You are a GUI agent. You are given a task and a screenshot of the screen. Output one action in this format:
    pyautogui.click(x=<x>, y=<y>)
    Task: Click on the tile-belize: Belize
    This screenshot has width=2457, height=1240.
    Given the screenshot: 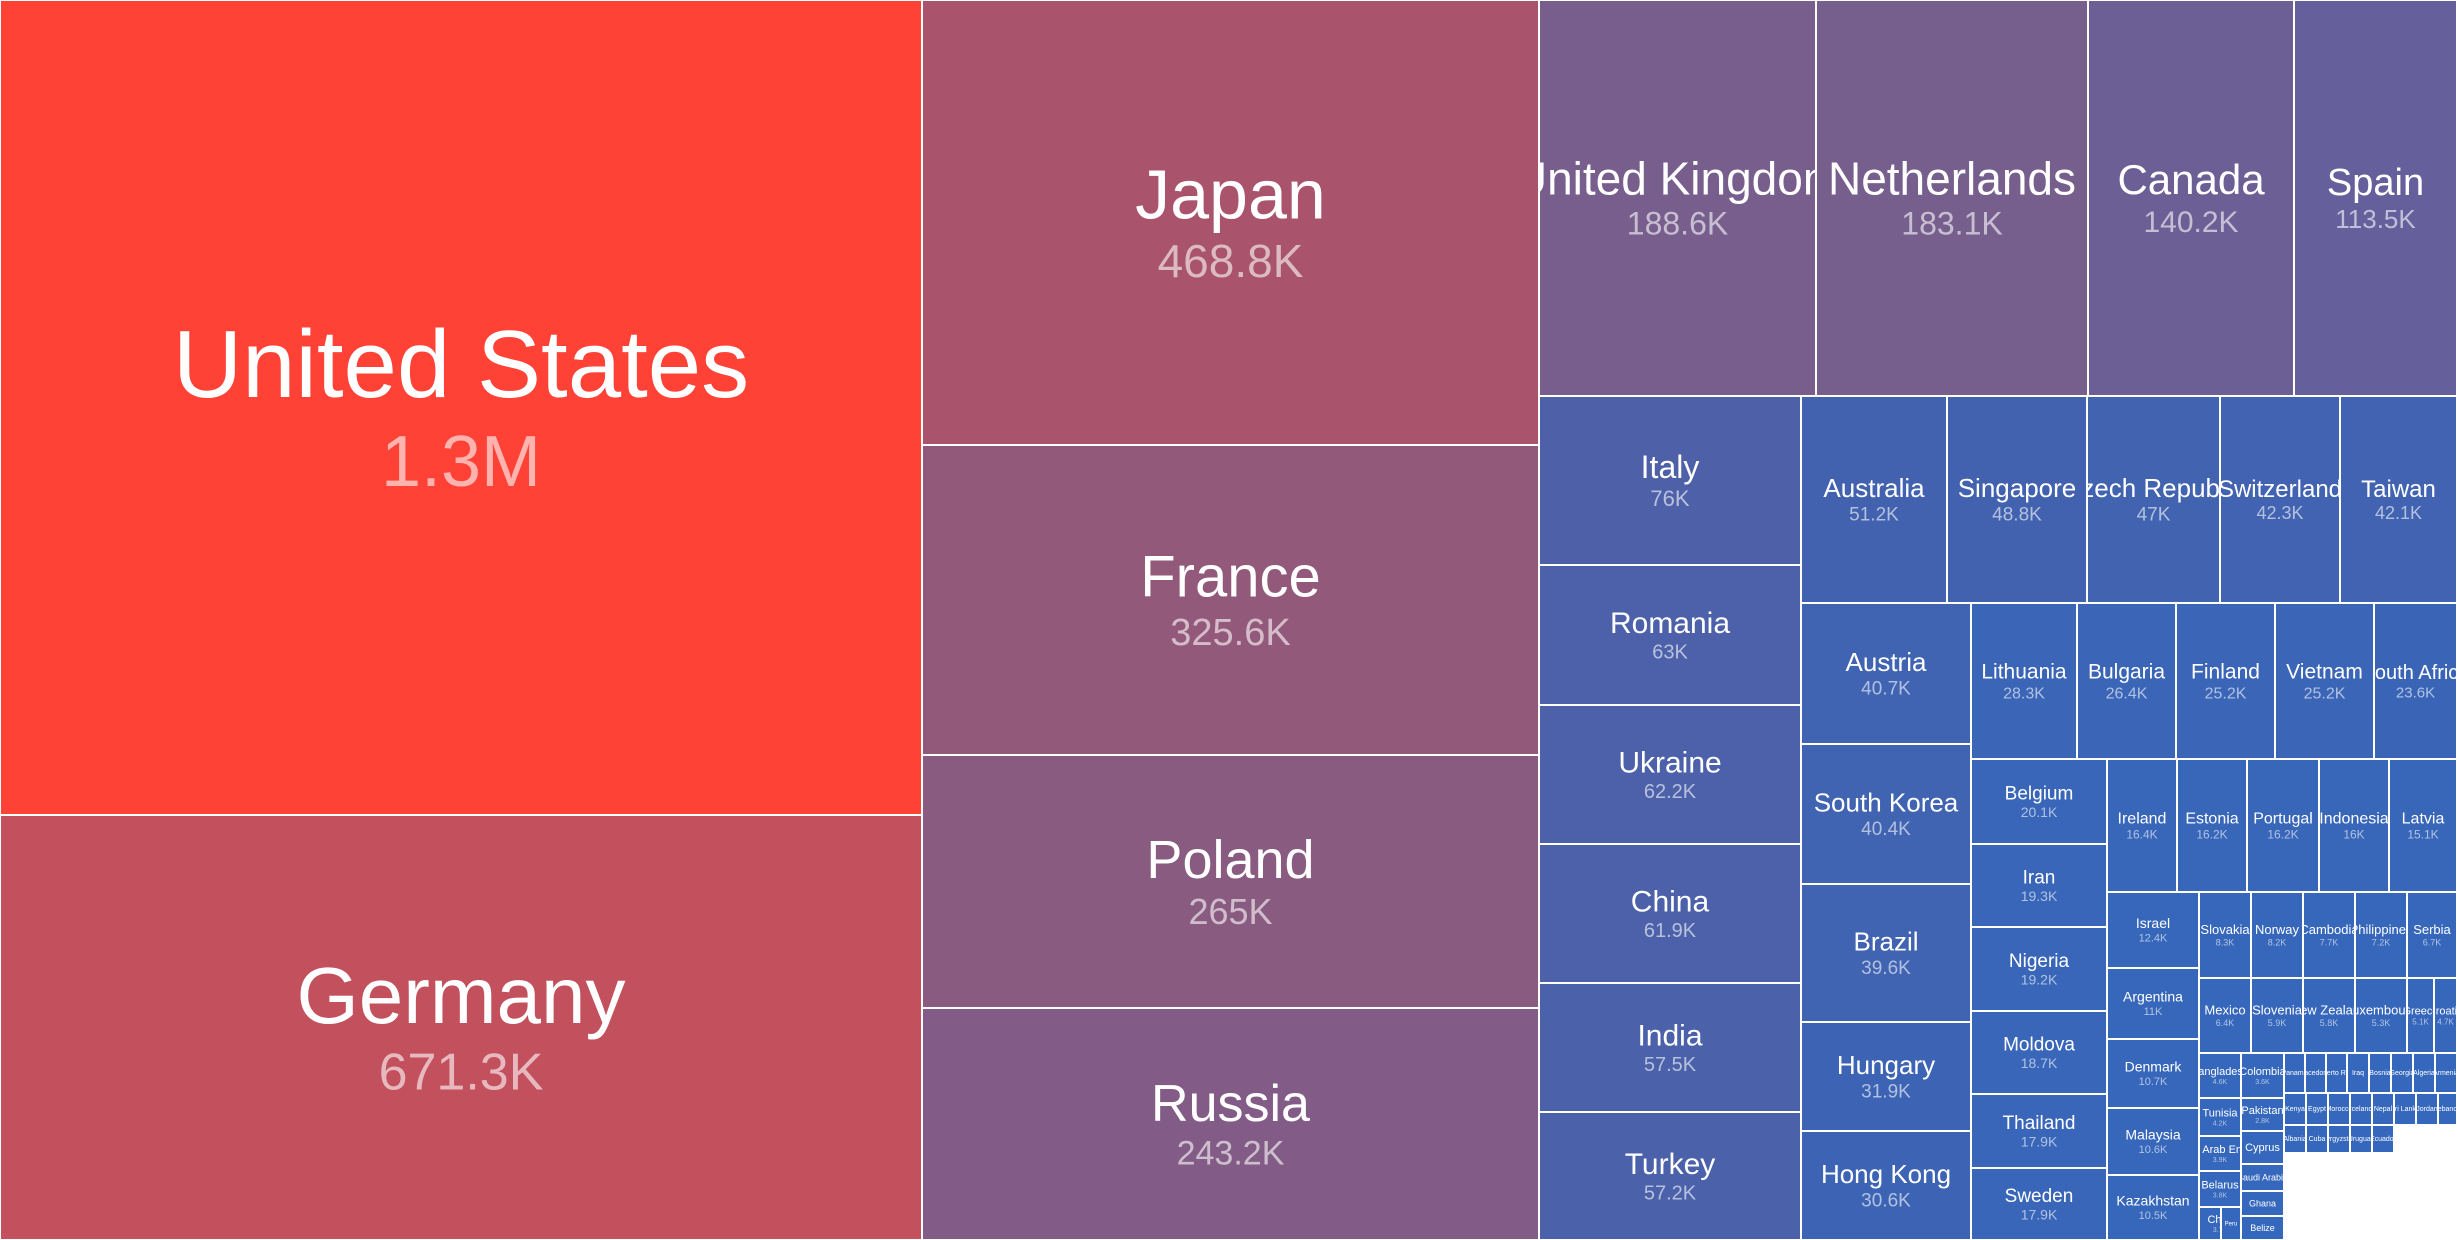 What is the action you would take?
    pyautogui.click(x=2262, y=1227)
    